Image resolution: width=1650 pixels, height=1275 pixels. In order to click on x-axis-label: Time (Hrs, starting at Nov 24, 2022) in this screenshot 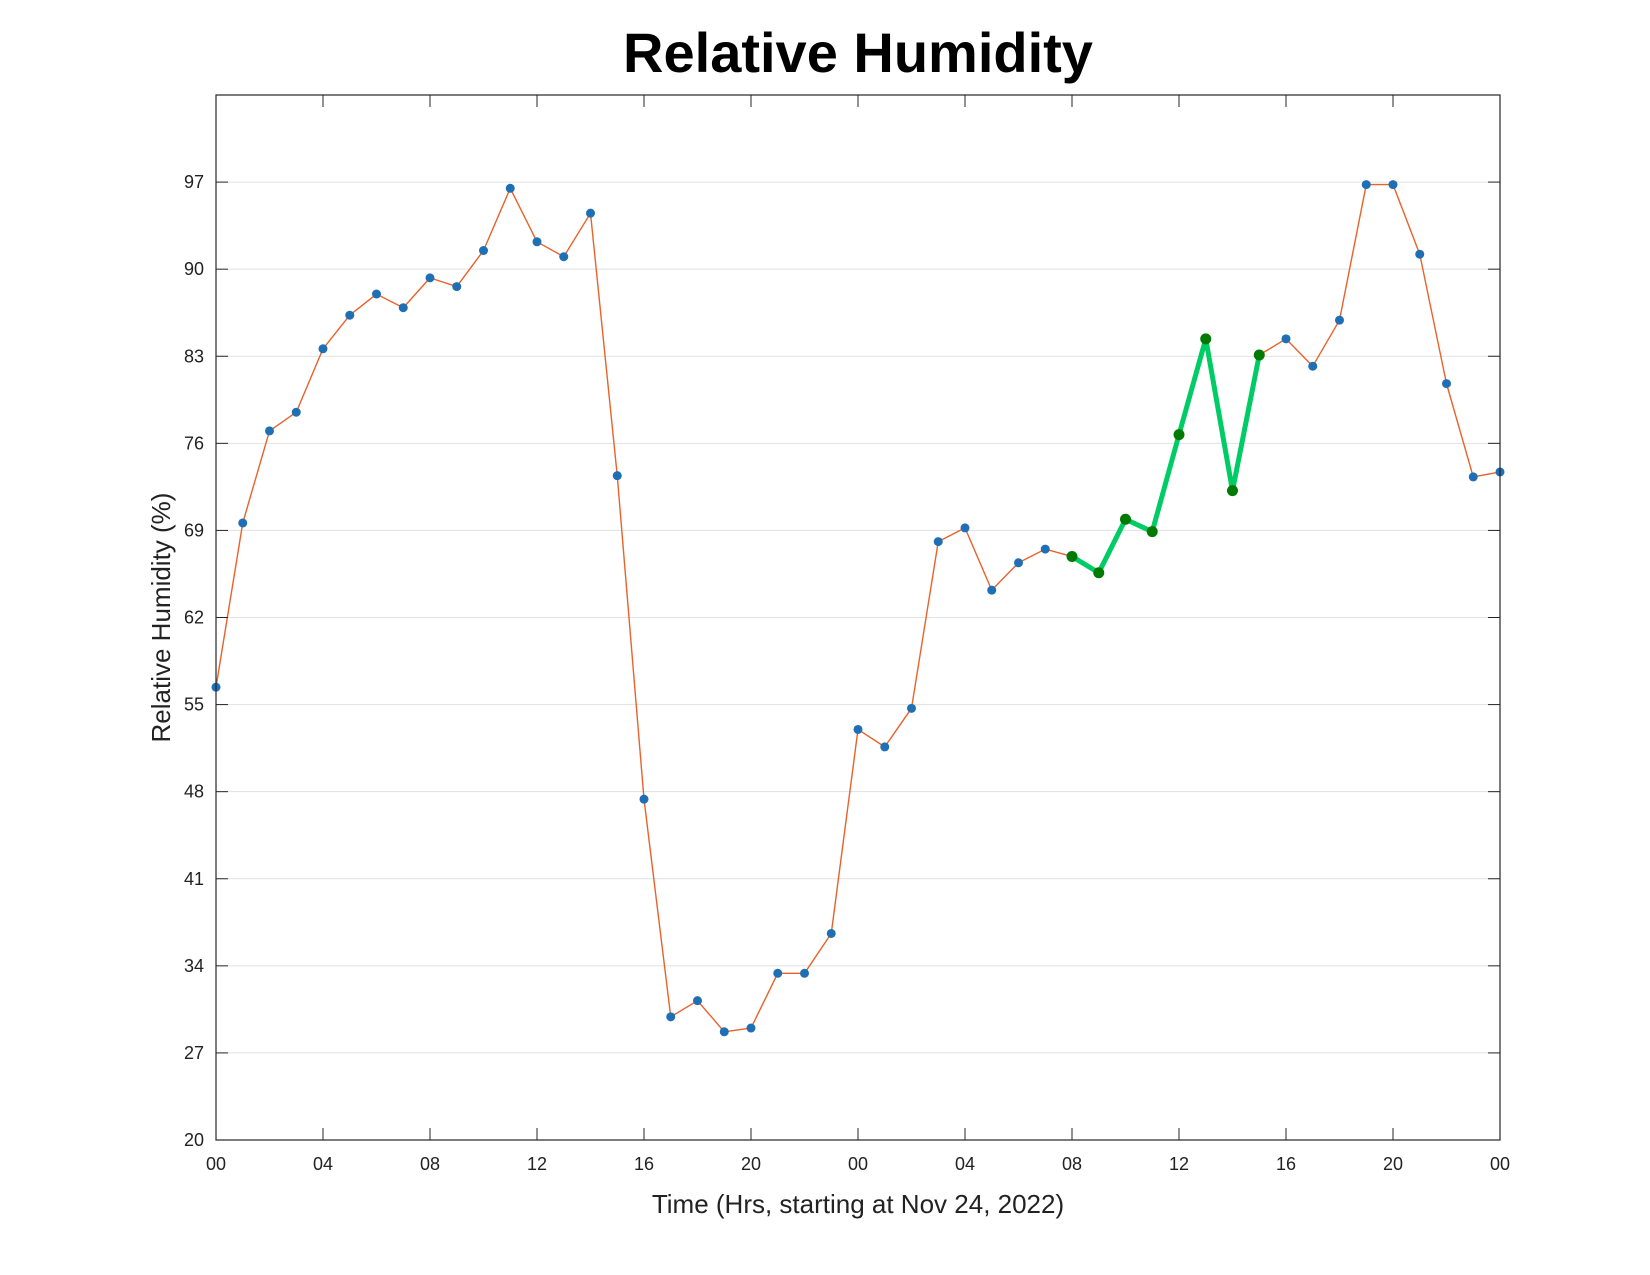, I will do `click(858, 1204)`.